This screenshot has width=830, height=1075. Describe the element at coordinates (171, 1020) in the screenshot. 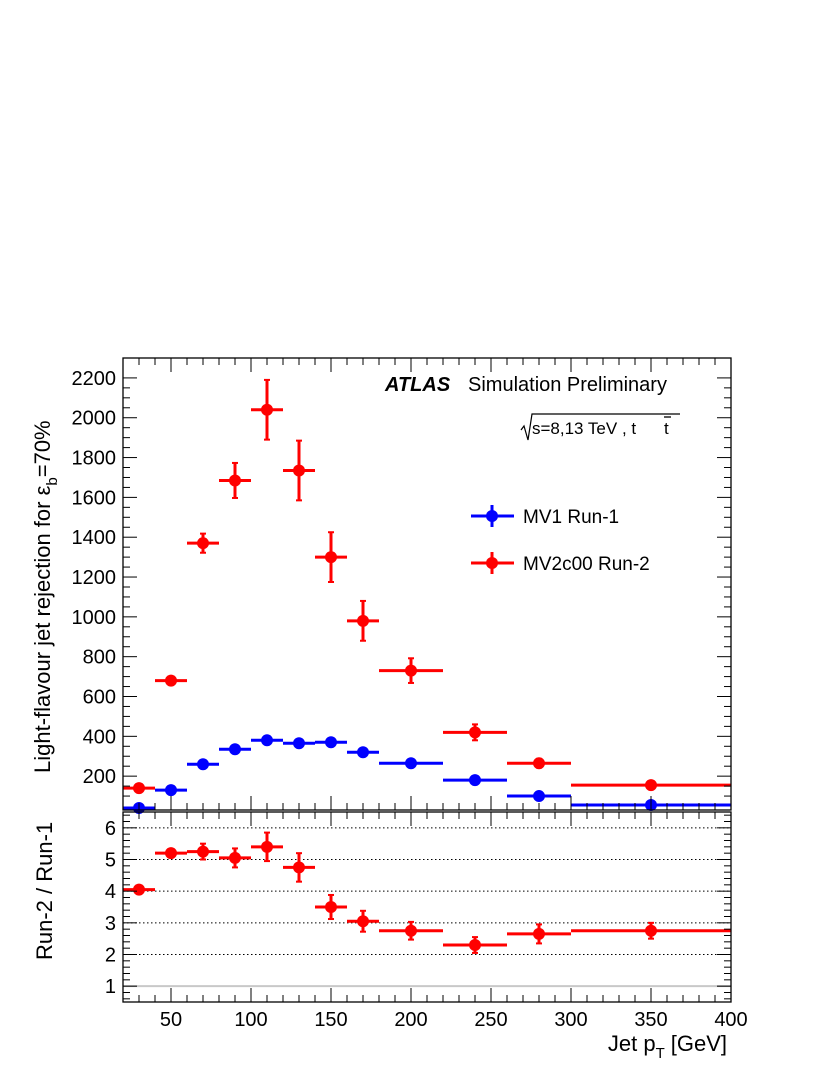

I see `x-tick-label: 50` at that location.